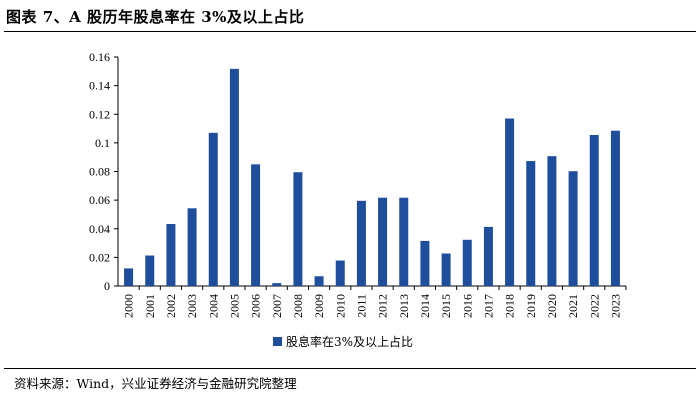  I want to click on bar-2013, so click(404, 241).